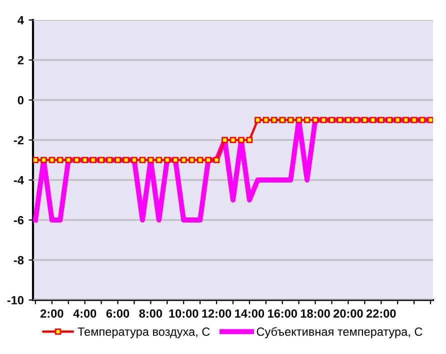 Image resolution: width=446 pixels, height=354 pixels. I want to click on x-tick-label: 8:00, so click(150, 313).